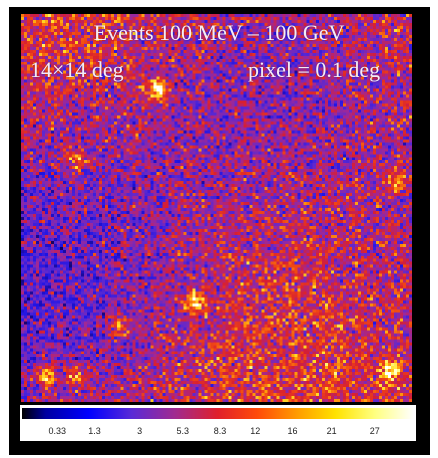  What do you see at coordinates (331, 431) in the screenshot?
I see `colorbar-tick-label: 21` at bounding box center [331, 431].